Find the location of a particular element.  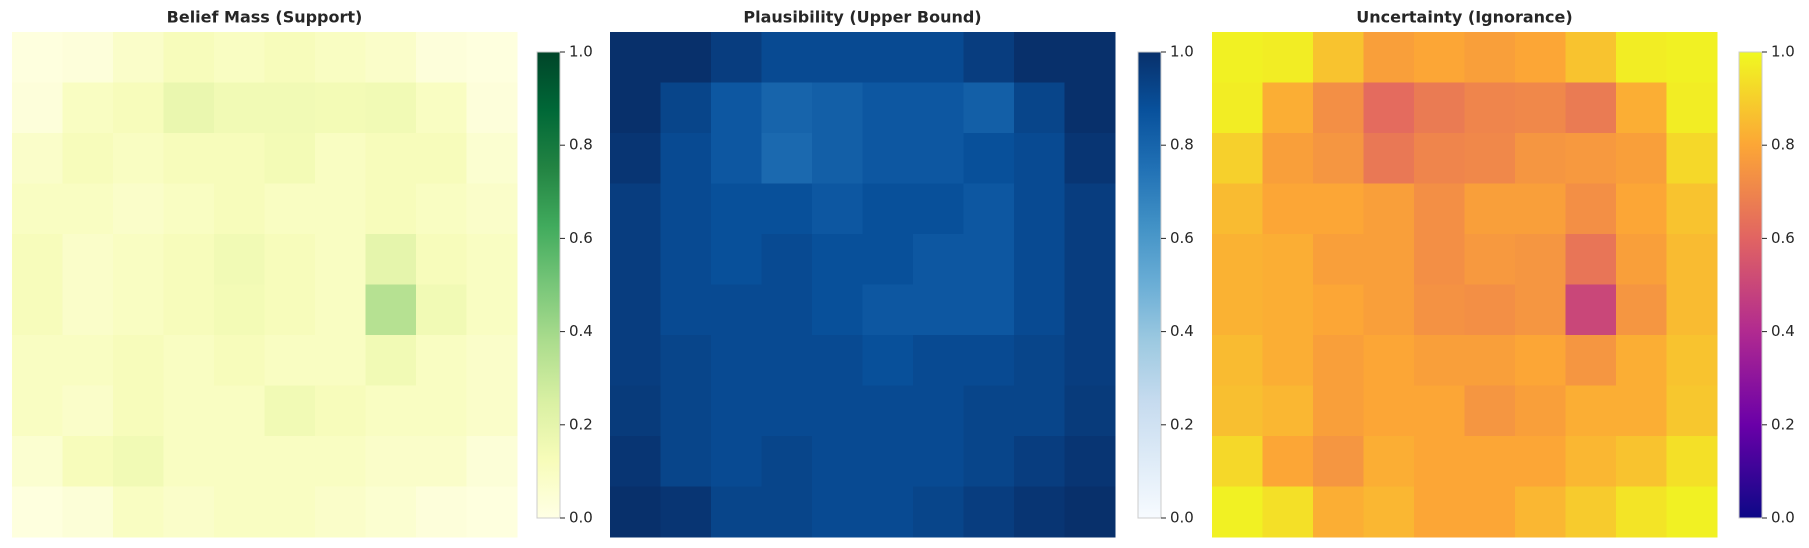

colorbar-tick-label: 0.0 is located at coordinates (1783, 518).